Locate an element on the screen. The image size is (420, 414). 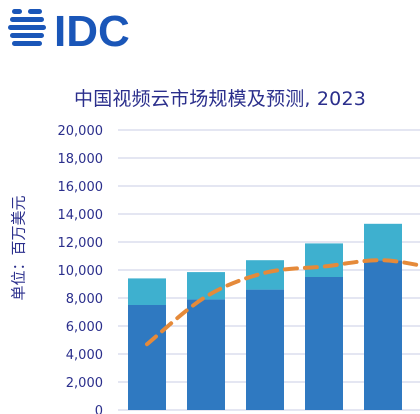
y-tick-label: 6,000 is located at coordinates (84, 327).